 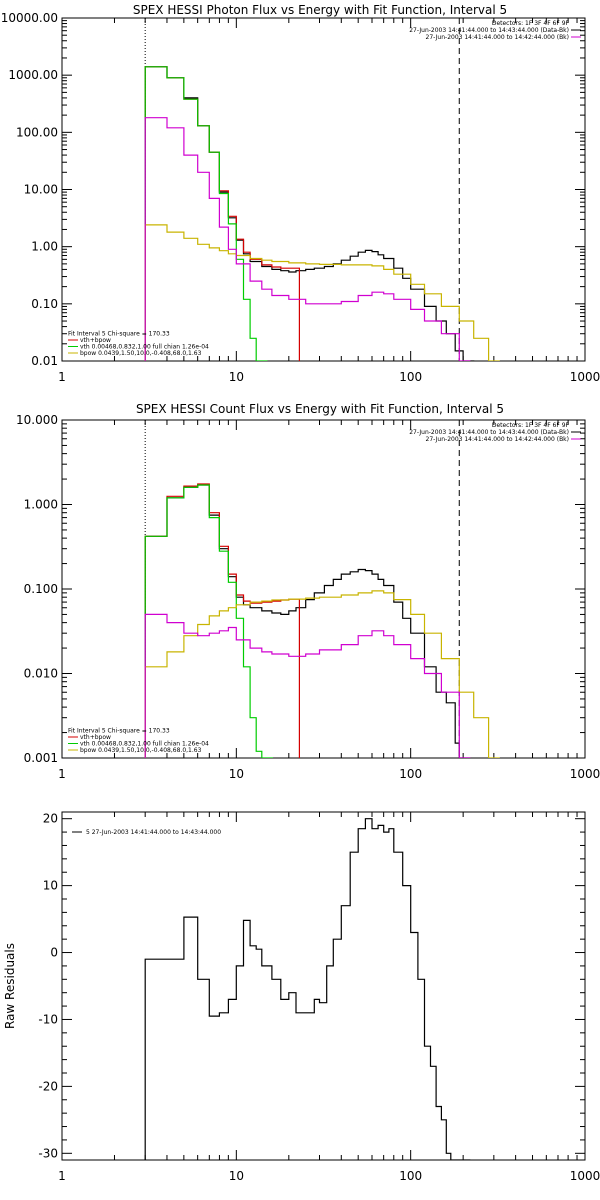 I want to click on photon-y-tick-label: 10000.00, so click(x=29, y=18).